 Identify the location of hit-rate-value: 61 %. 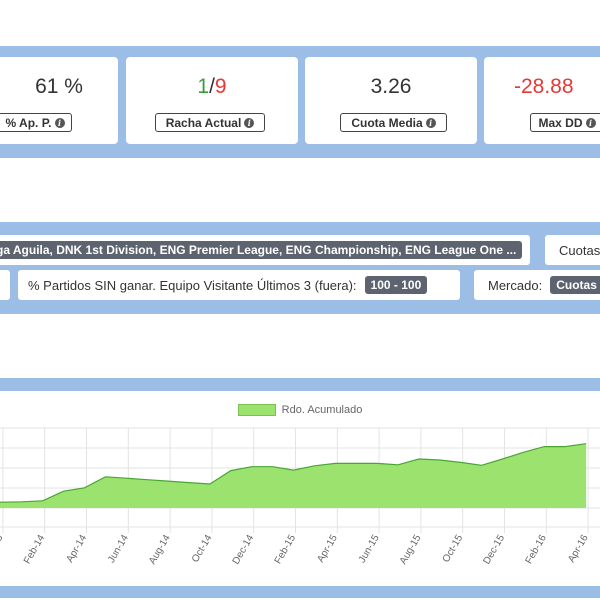
(59, 86).